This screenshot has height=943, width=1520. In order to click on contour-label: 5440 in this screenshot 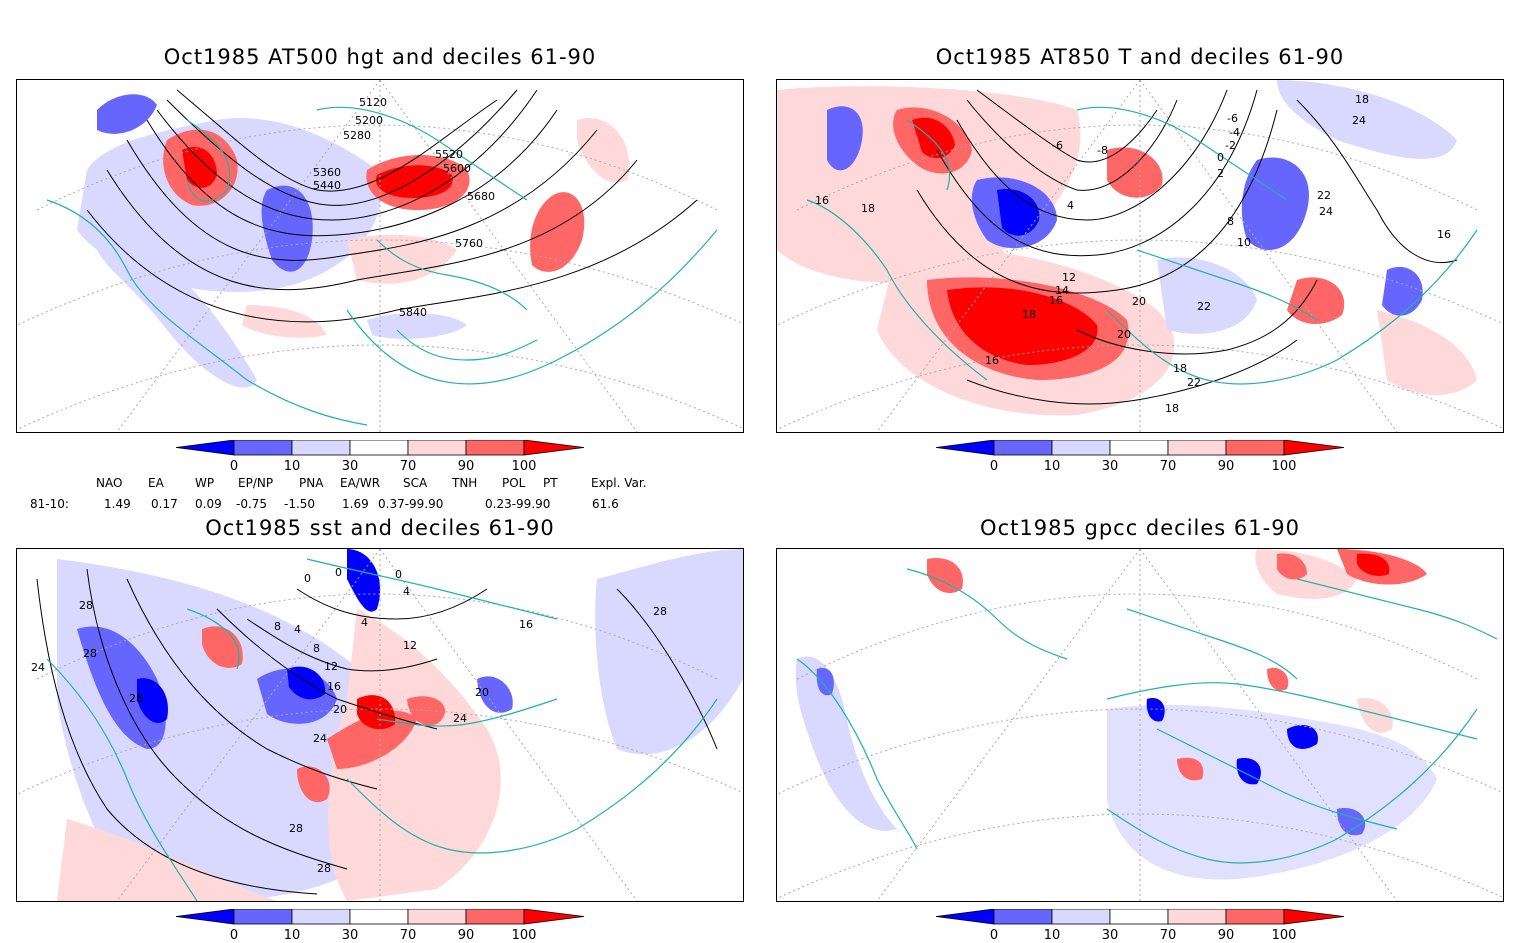, I will do `click(327, 185)`.